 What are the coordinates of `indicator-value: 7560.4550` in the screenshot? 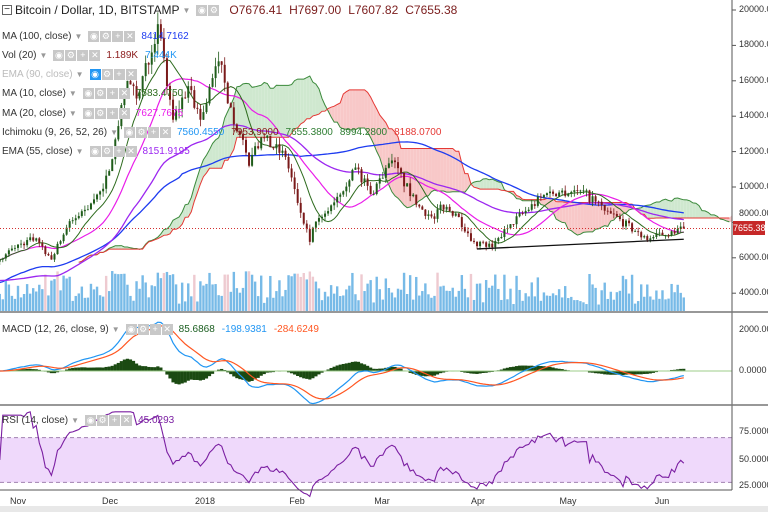 It's located at (200, 132).